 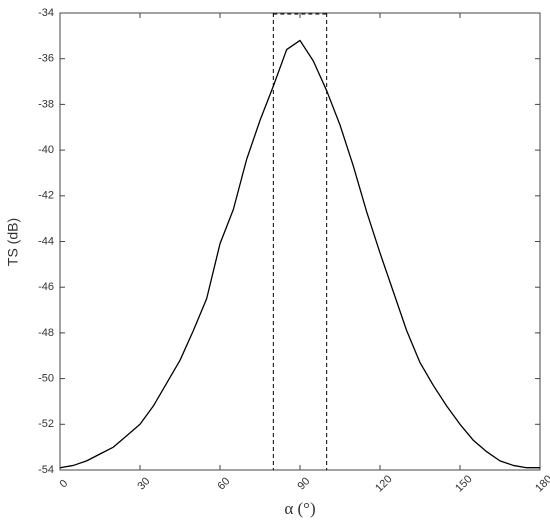 I want to click on y-tick-label: -34, so click(x=46, y=13).